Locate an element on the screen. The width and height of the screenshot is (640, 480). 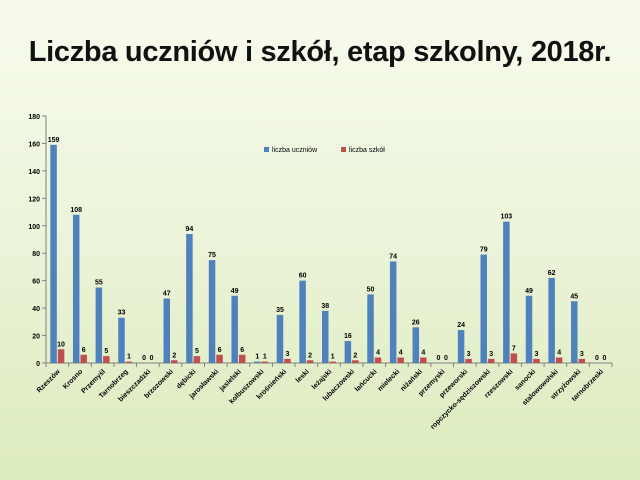
y-axis: 0 20 40 60 80 100 120 140 160 180 is located at coordinates (37, 241).